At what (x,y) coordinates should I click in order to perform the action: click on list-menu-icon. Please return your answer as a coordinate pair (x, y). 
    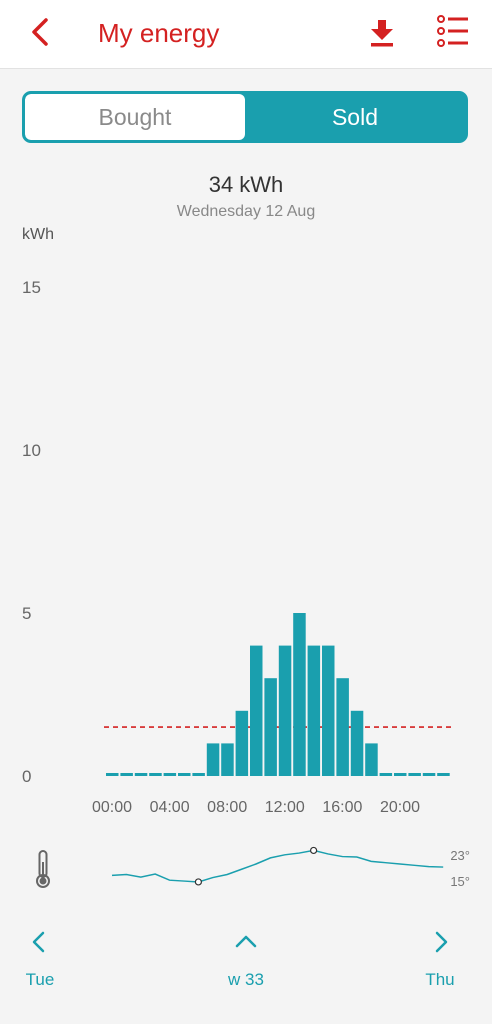
    Looking at the image, I should click on (453, 31).